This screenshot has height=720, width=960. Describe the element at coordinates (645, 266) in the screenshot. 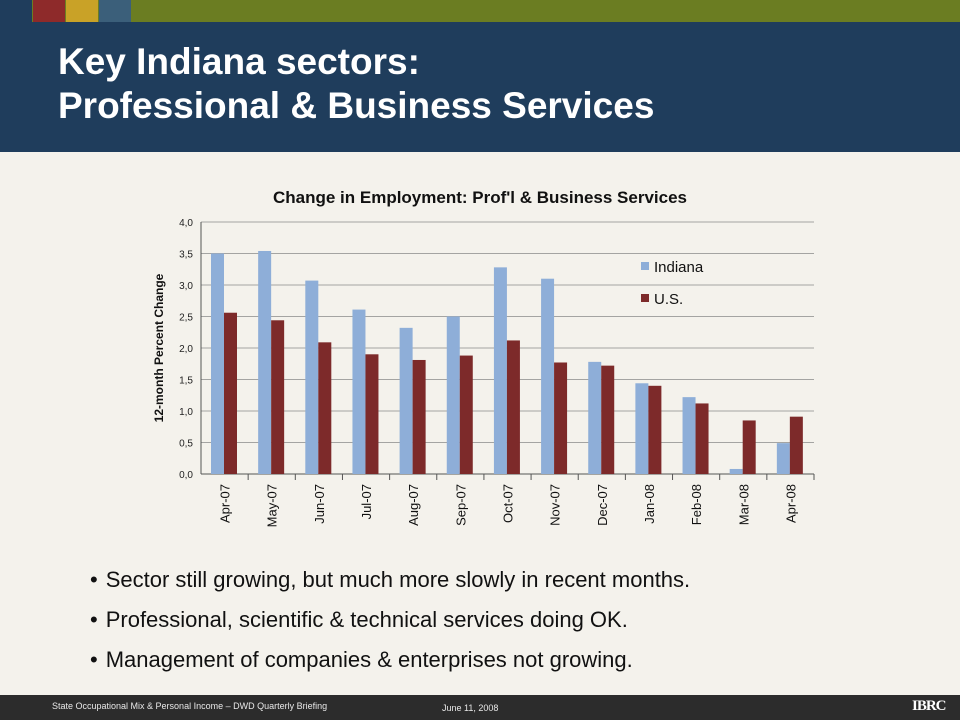

I see `legend-swatch-indiana` at that location.